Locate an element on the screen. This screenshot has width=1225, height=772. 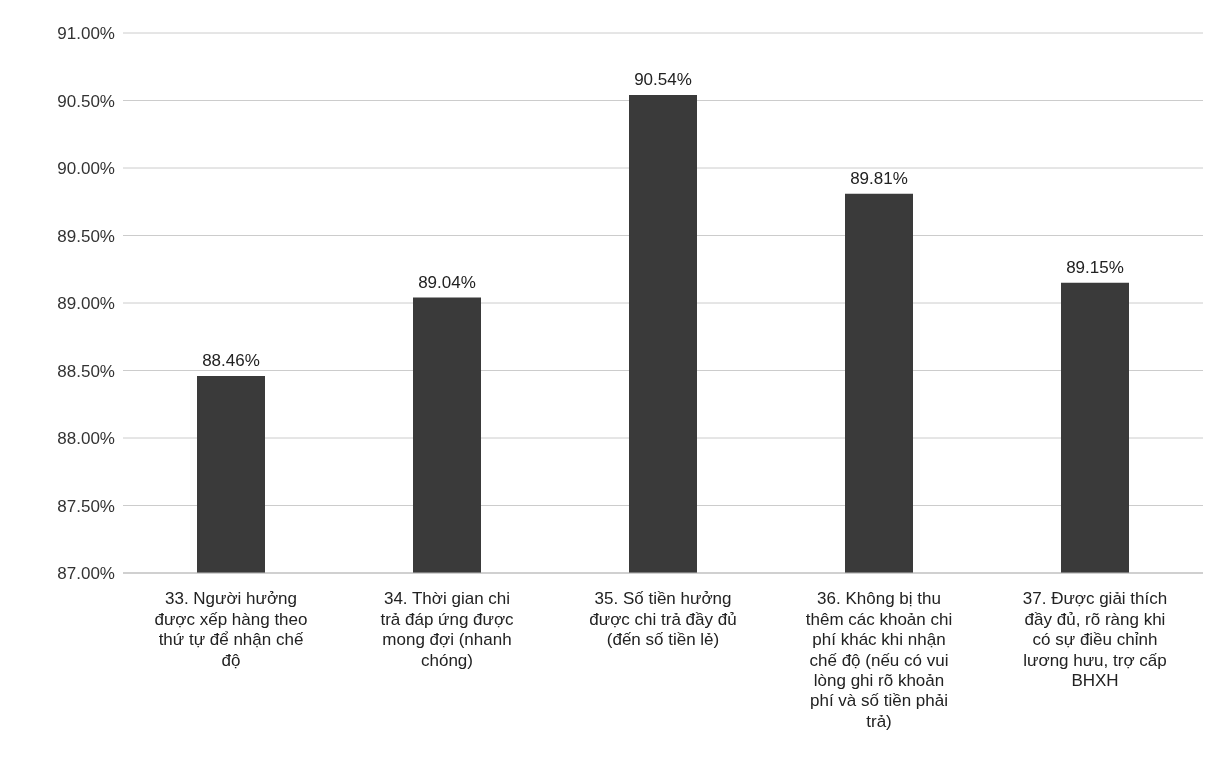
y-tick-label: 87.50% is located at coordinates (86, 506).